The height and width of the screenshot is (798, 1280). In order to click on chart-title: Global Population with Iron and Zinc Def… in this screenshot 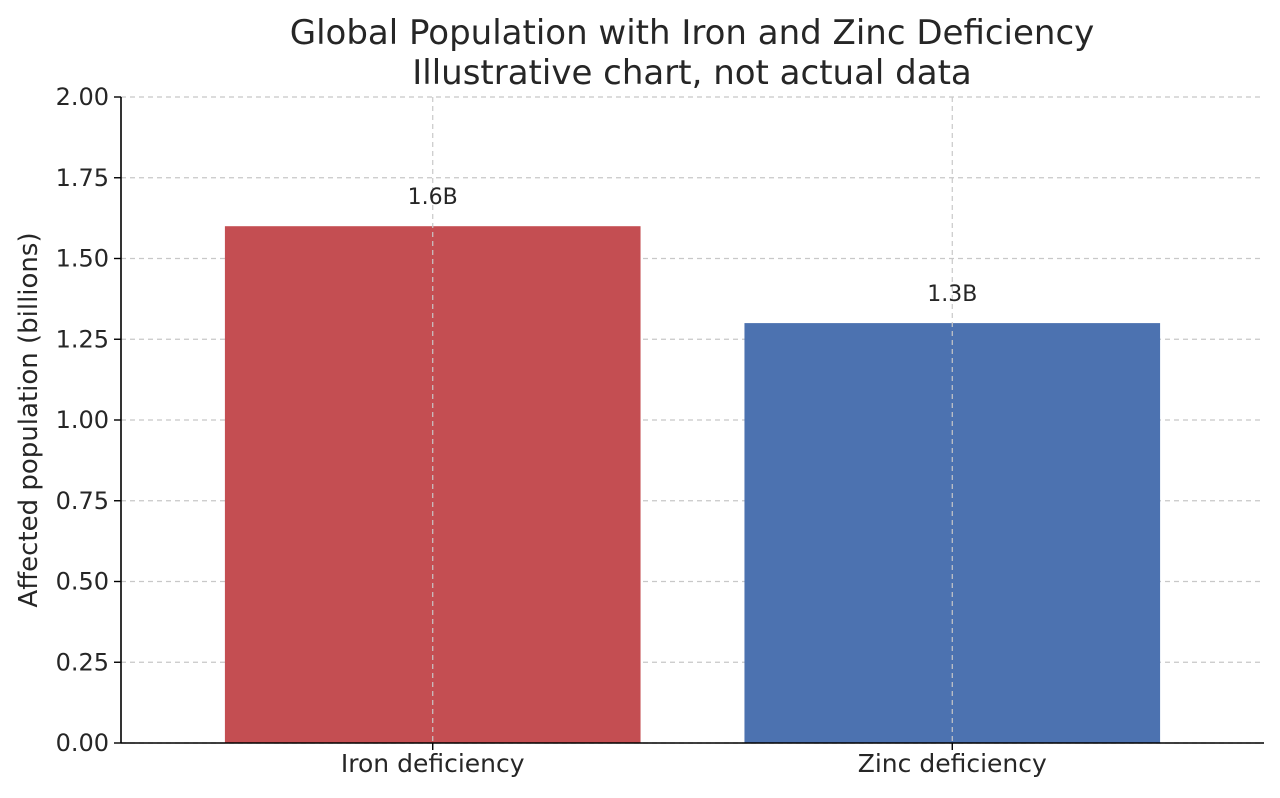, I will do `click(692, 33)`.